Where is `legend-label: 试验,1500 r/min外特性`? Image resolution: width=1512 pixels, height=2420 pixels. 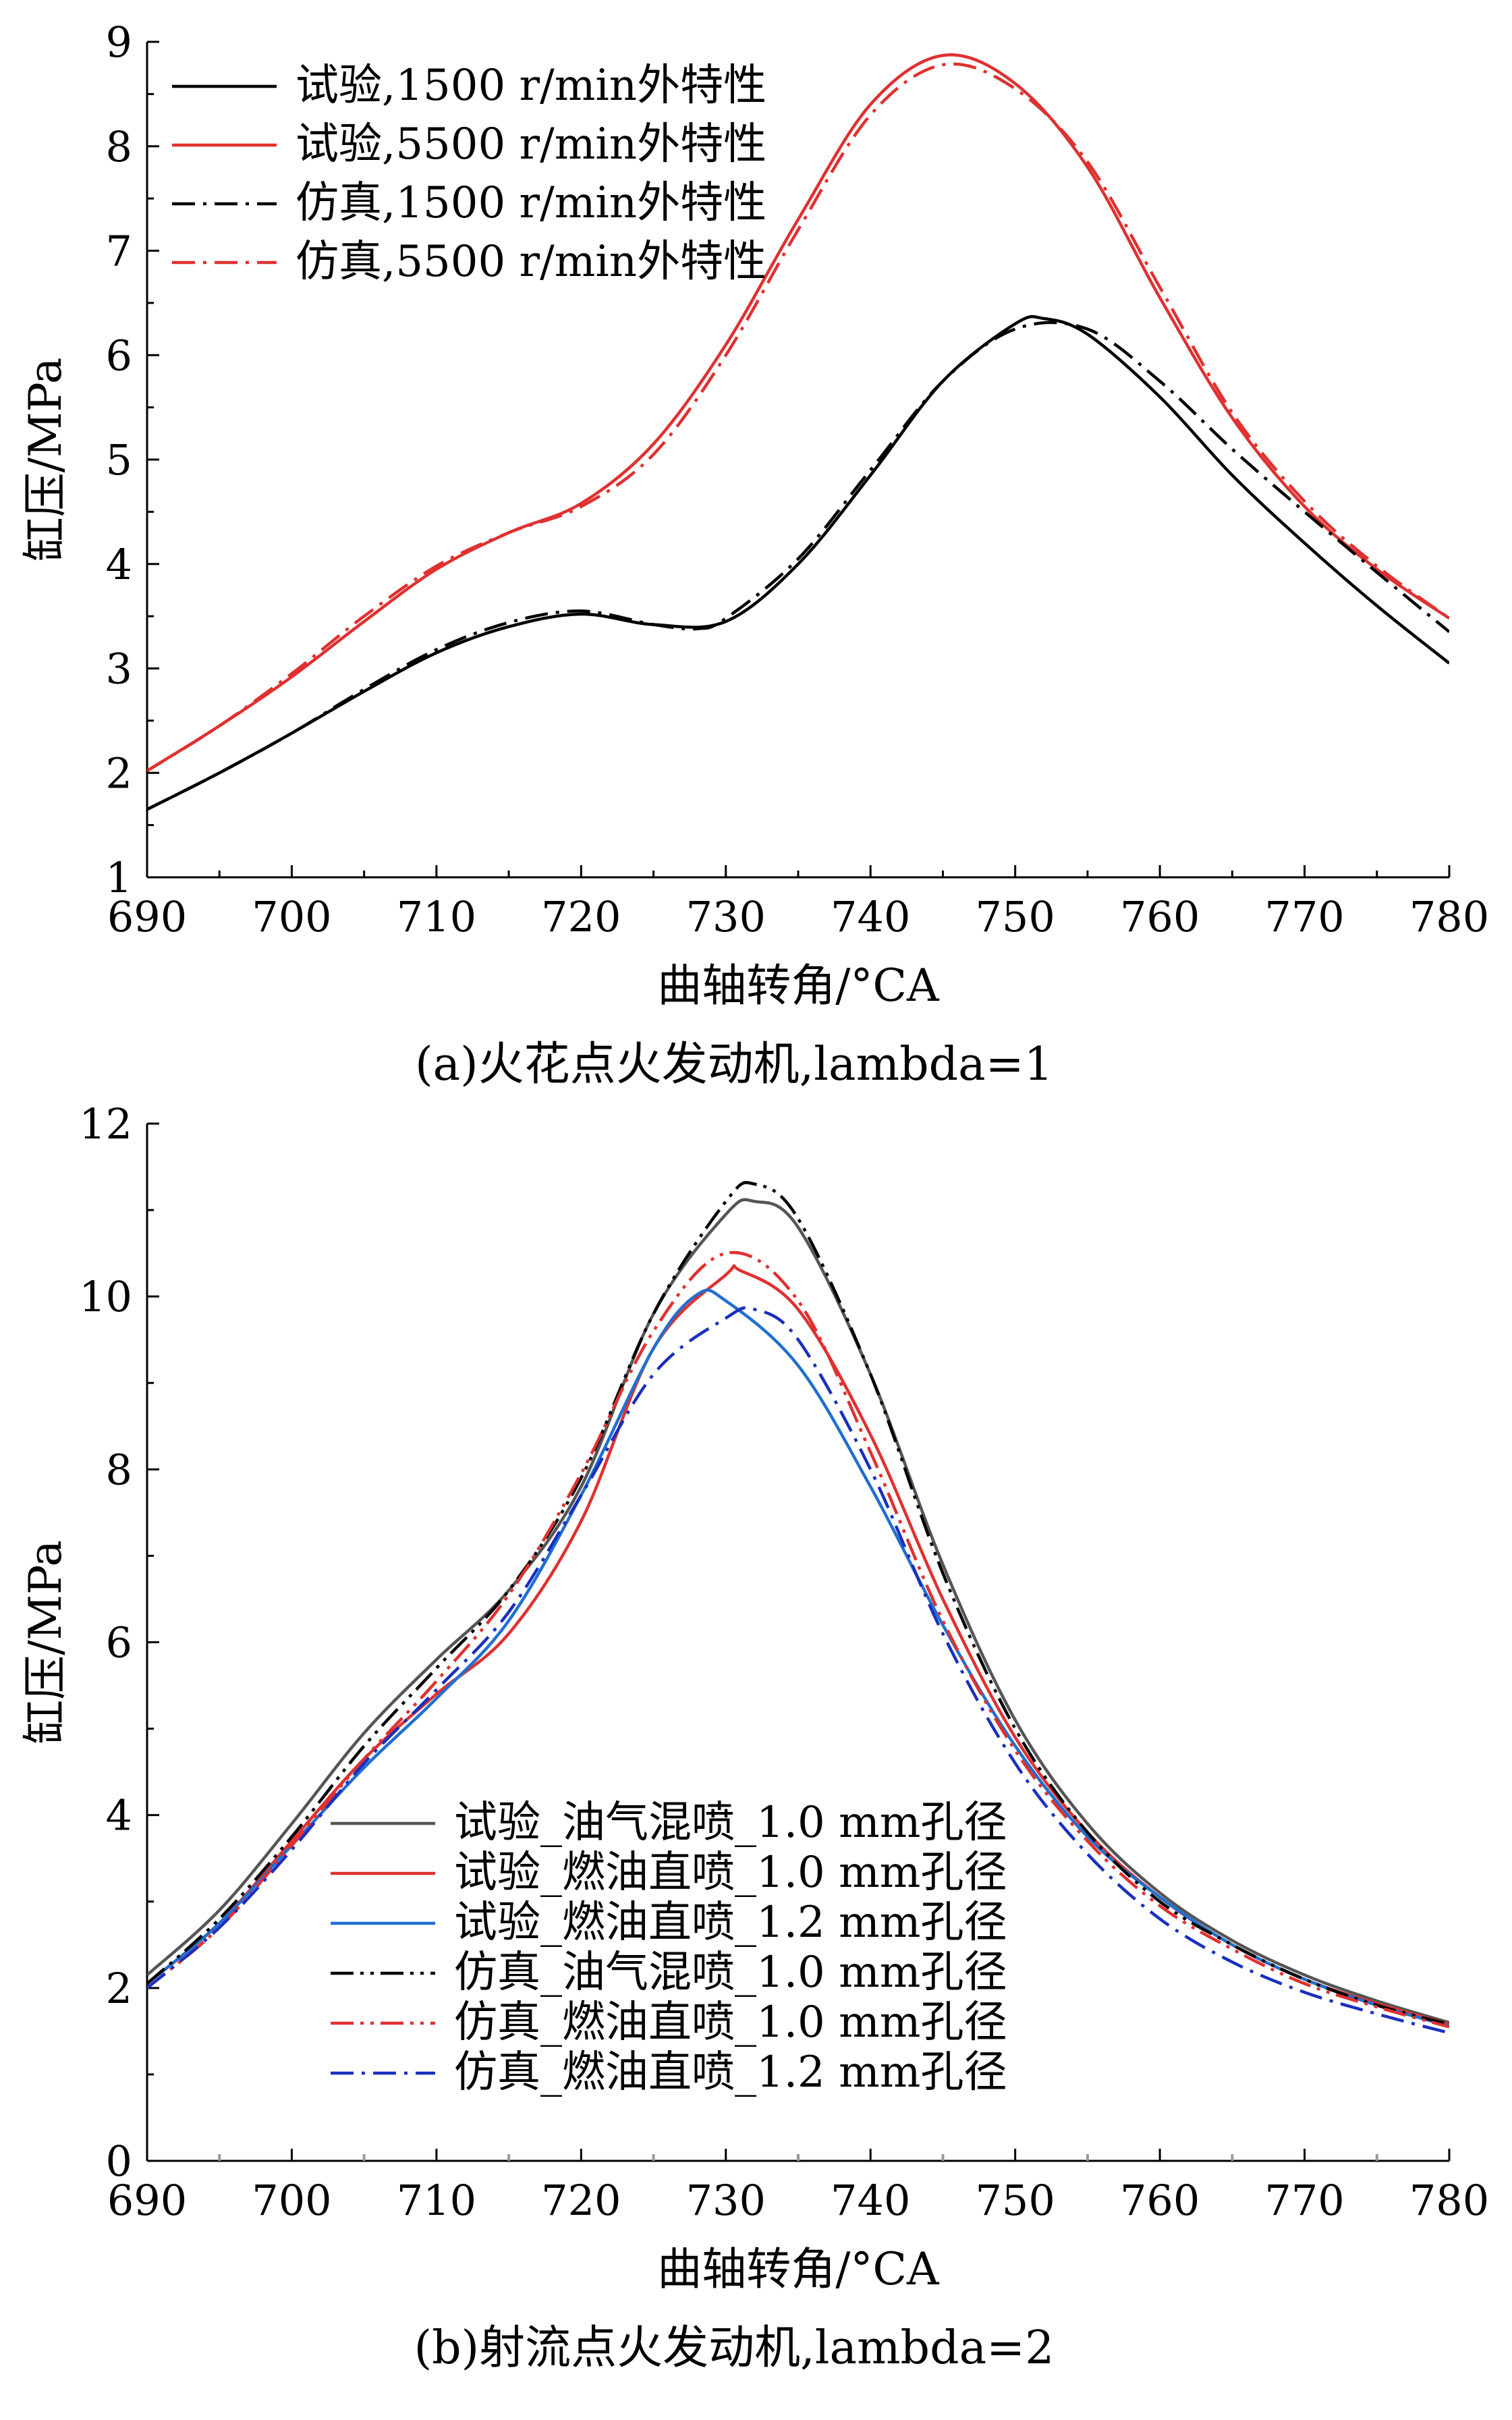 legend-label: 试验,1500 r/min外特性 is located at coordinates (531, 86).